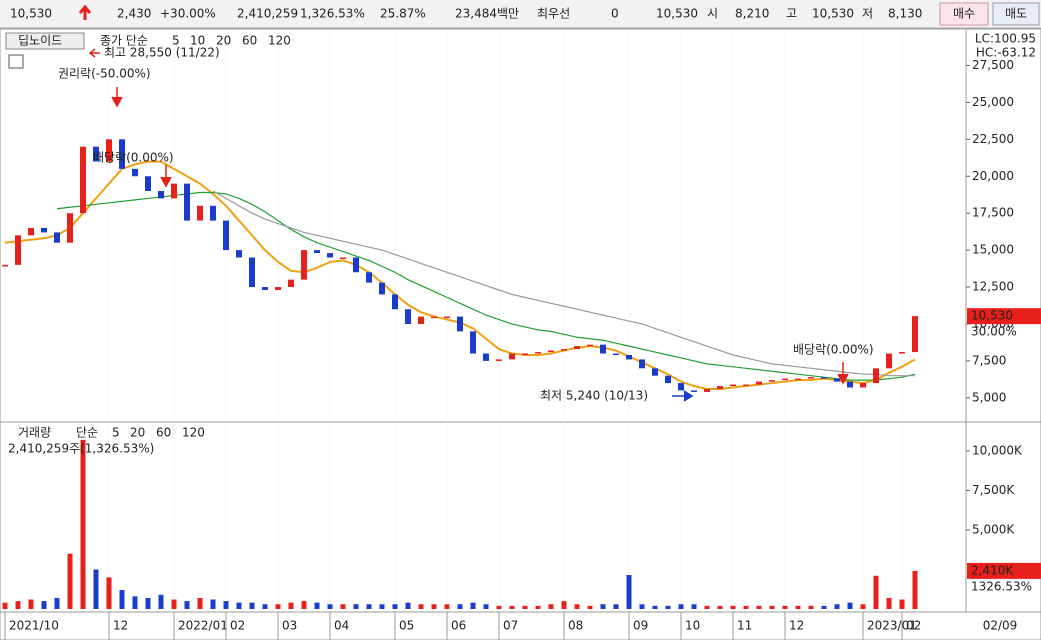 This screenshot has height=640, width=1041. I want to click on quote-open: 8,210, so click(752, 14).